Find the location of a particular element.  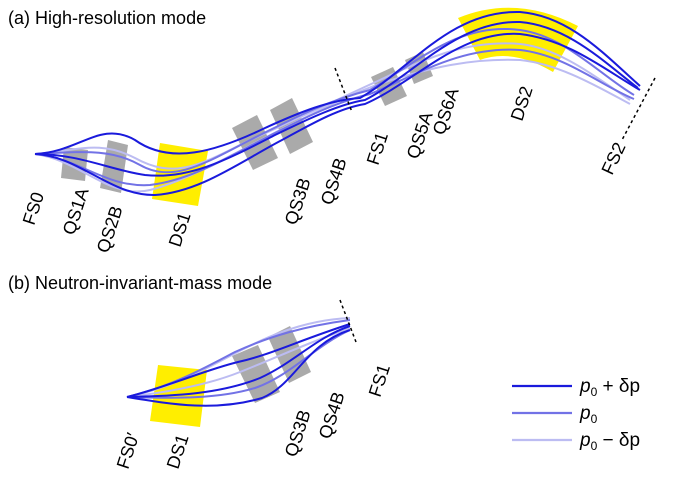

ds1b-dipole is located at coordinates (178, 396).